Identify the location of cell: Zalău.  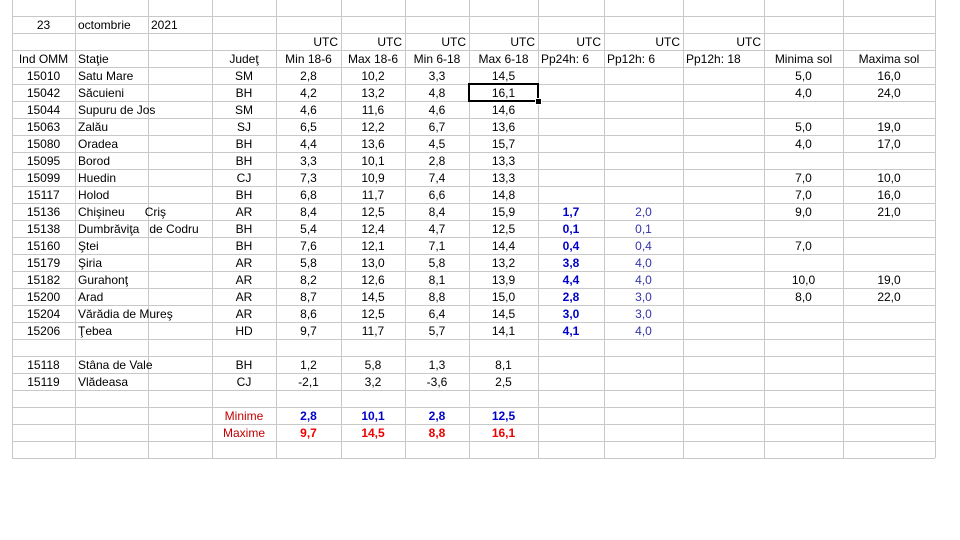
(93, 127).